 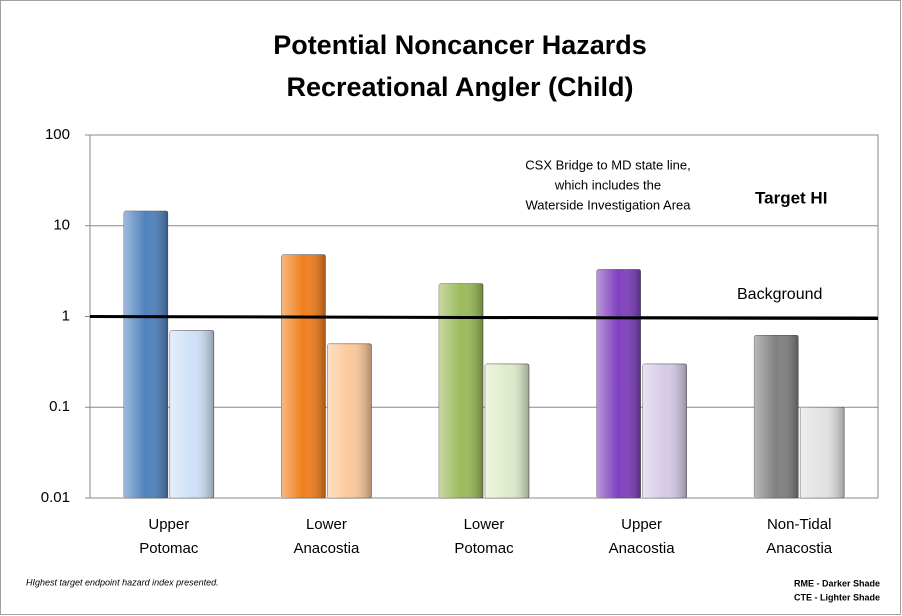 I want to click on y-tick-label: 1, so click(x=66, y=315).